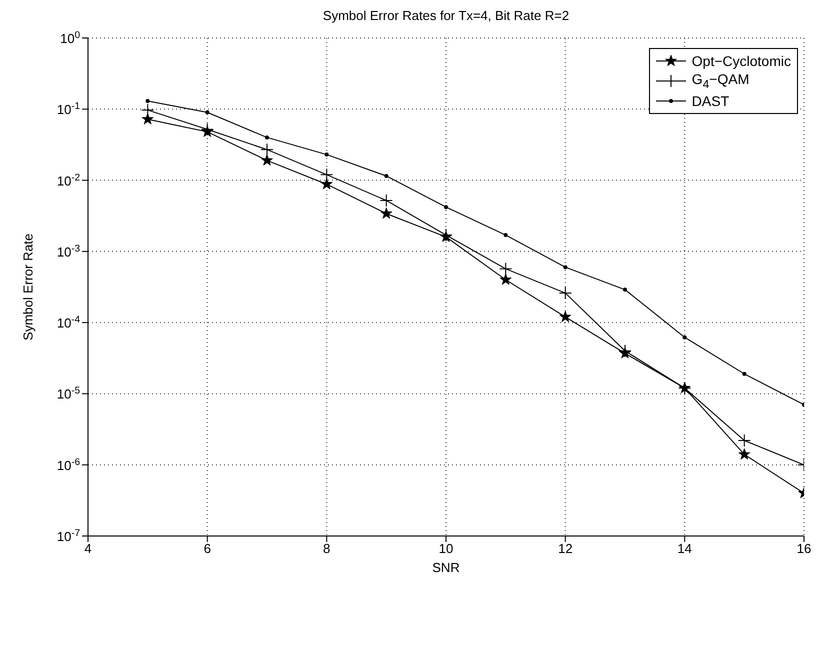 The width and height of the screenshot is (832, 672). Describe the element at coordinates (68, 536) in the screenshot. I see `y-tick-label: 10$^{-7}$` at that location.